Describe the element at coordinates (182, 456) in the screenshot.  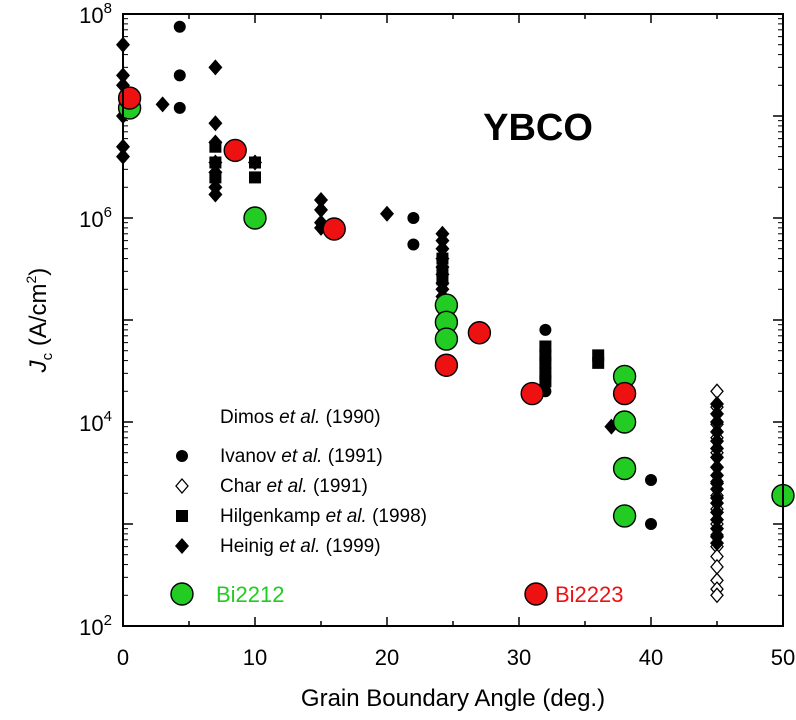
I see `legend-marker-ivanov` at that location.